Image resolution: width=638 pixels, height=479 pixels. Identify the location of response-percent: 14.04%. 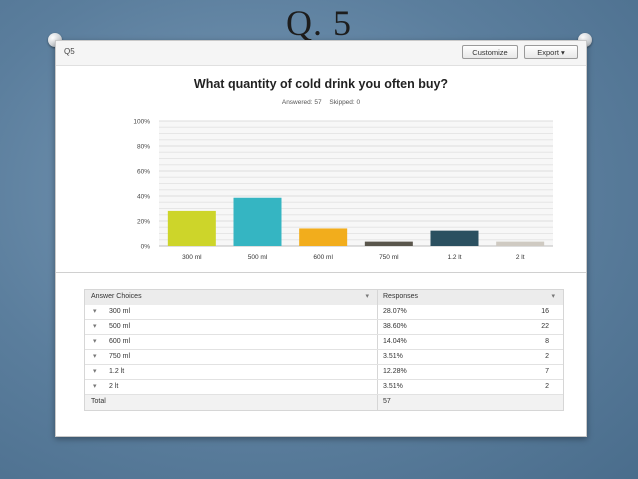
(395, 341).